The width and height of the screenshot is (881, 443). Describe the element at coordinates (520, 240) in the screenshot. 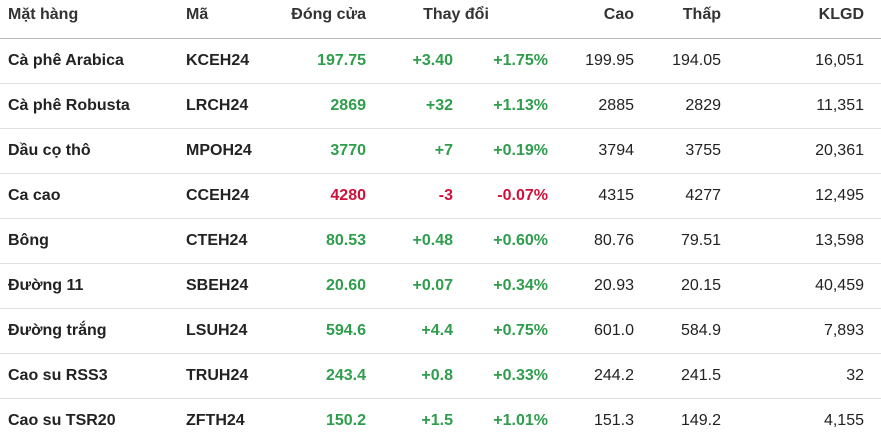

I see `change-pct-cell: +0.60%` at that location.